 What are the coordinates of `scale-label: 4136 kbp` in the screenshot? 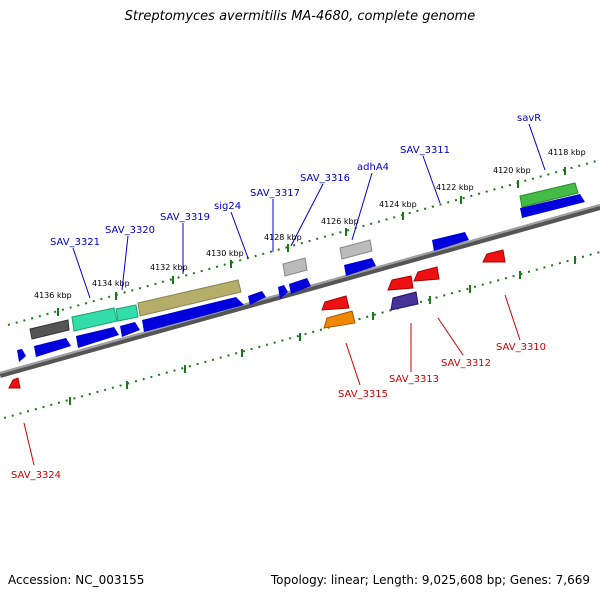 It's located at (53, 295).